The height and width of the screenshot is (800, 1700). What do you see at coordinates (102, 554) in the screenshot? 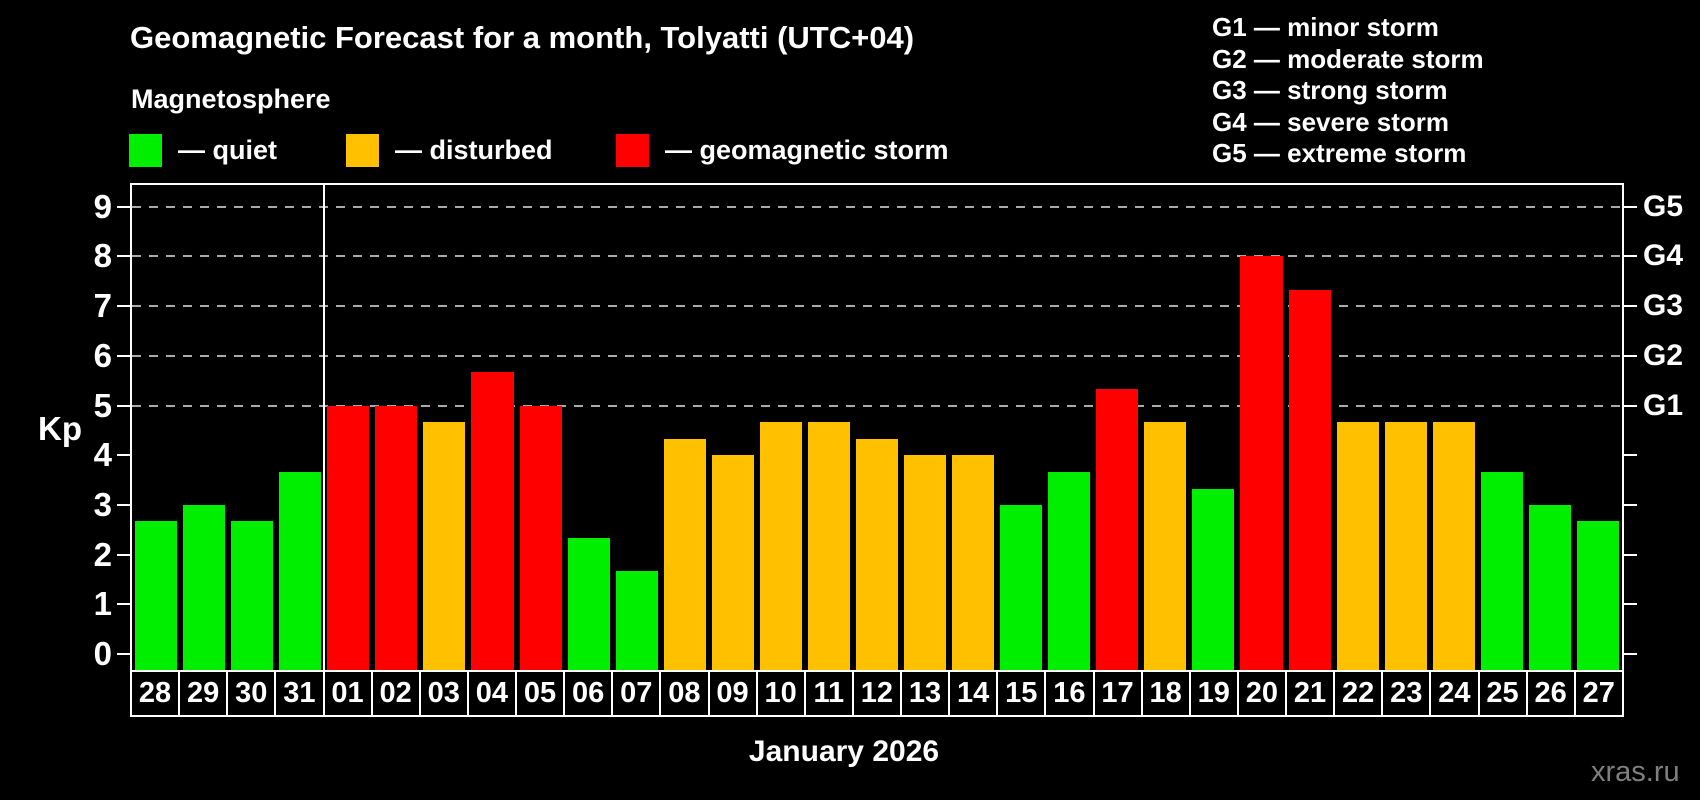
I see `y-tick-label-2: 2` at bounding box center [102, 554].